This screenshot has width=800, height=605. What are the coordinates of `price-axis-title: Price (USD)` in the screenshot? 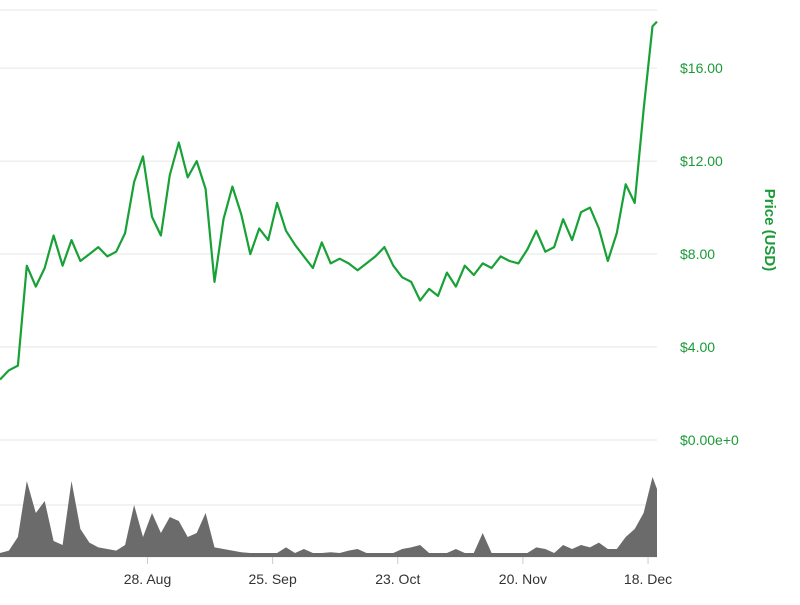 It's located at (769, 230).